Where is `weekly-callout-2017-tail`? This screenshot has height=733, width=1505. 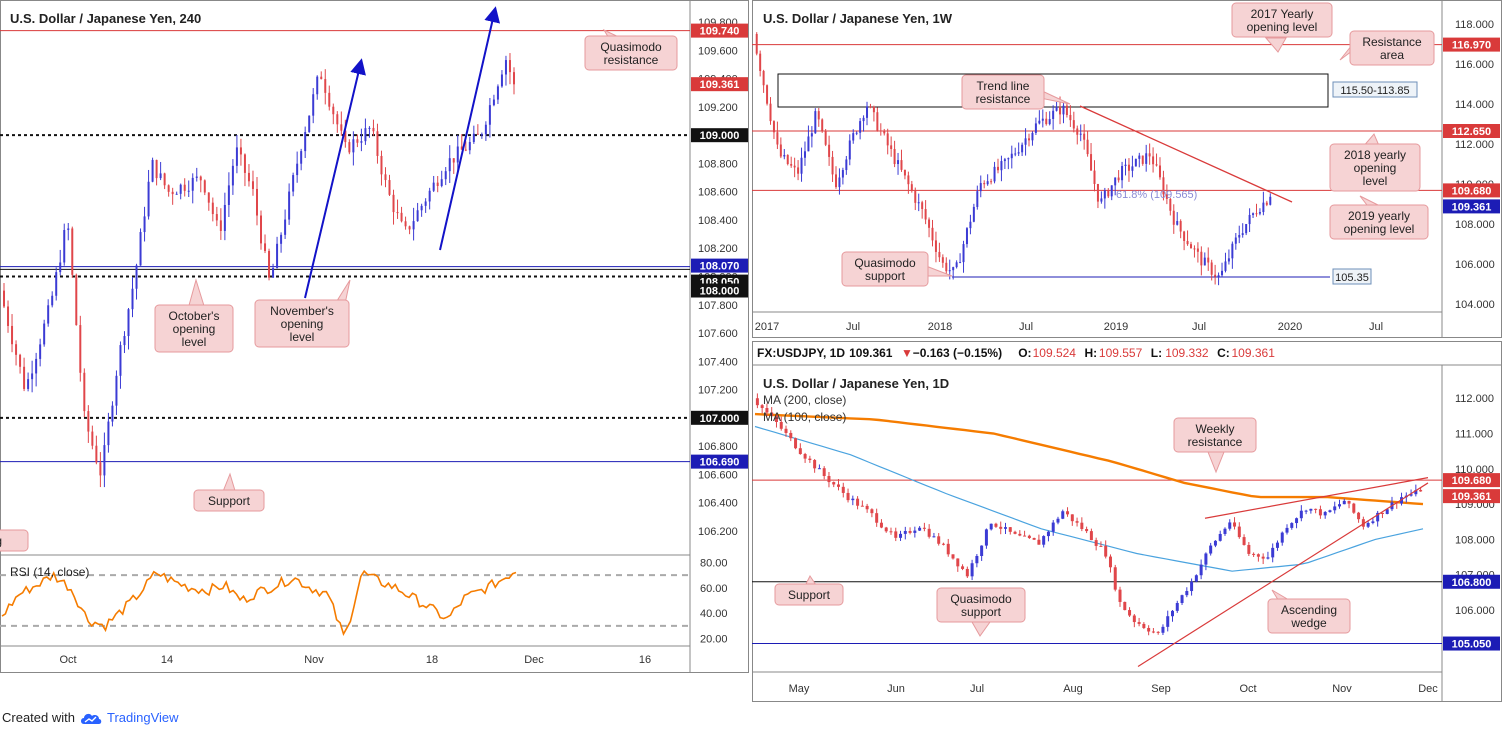 weekly-callout-2017-tail is located at coordinates (1275, 45).